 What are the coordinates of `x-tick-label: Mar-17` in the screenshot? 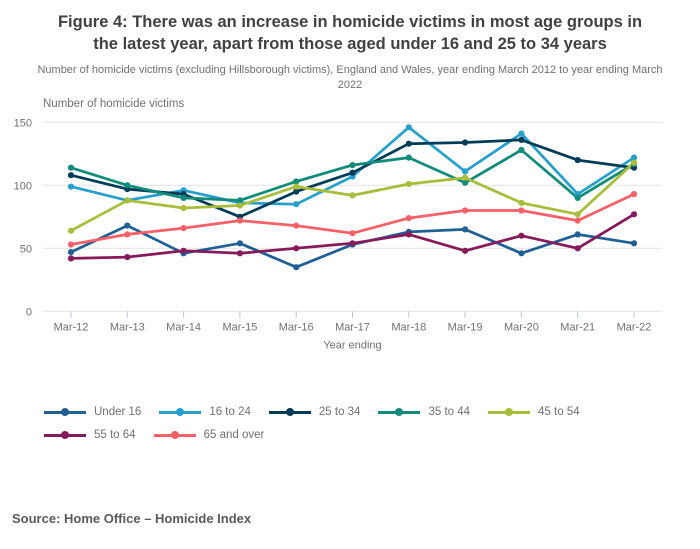 It's located at (352, 328).